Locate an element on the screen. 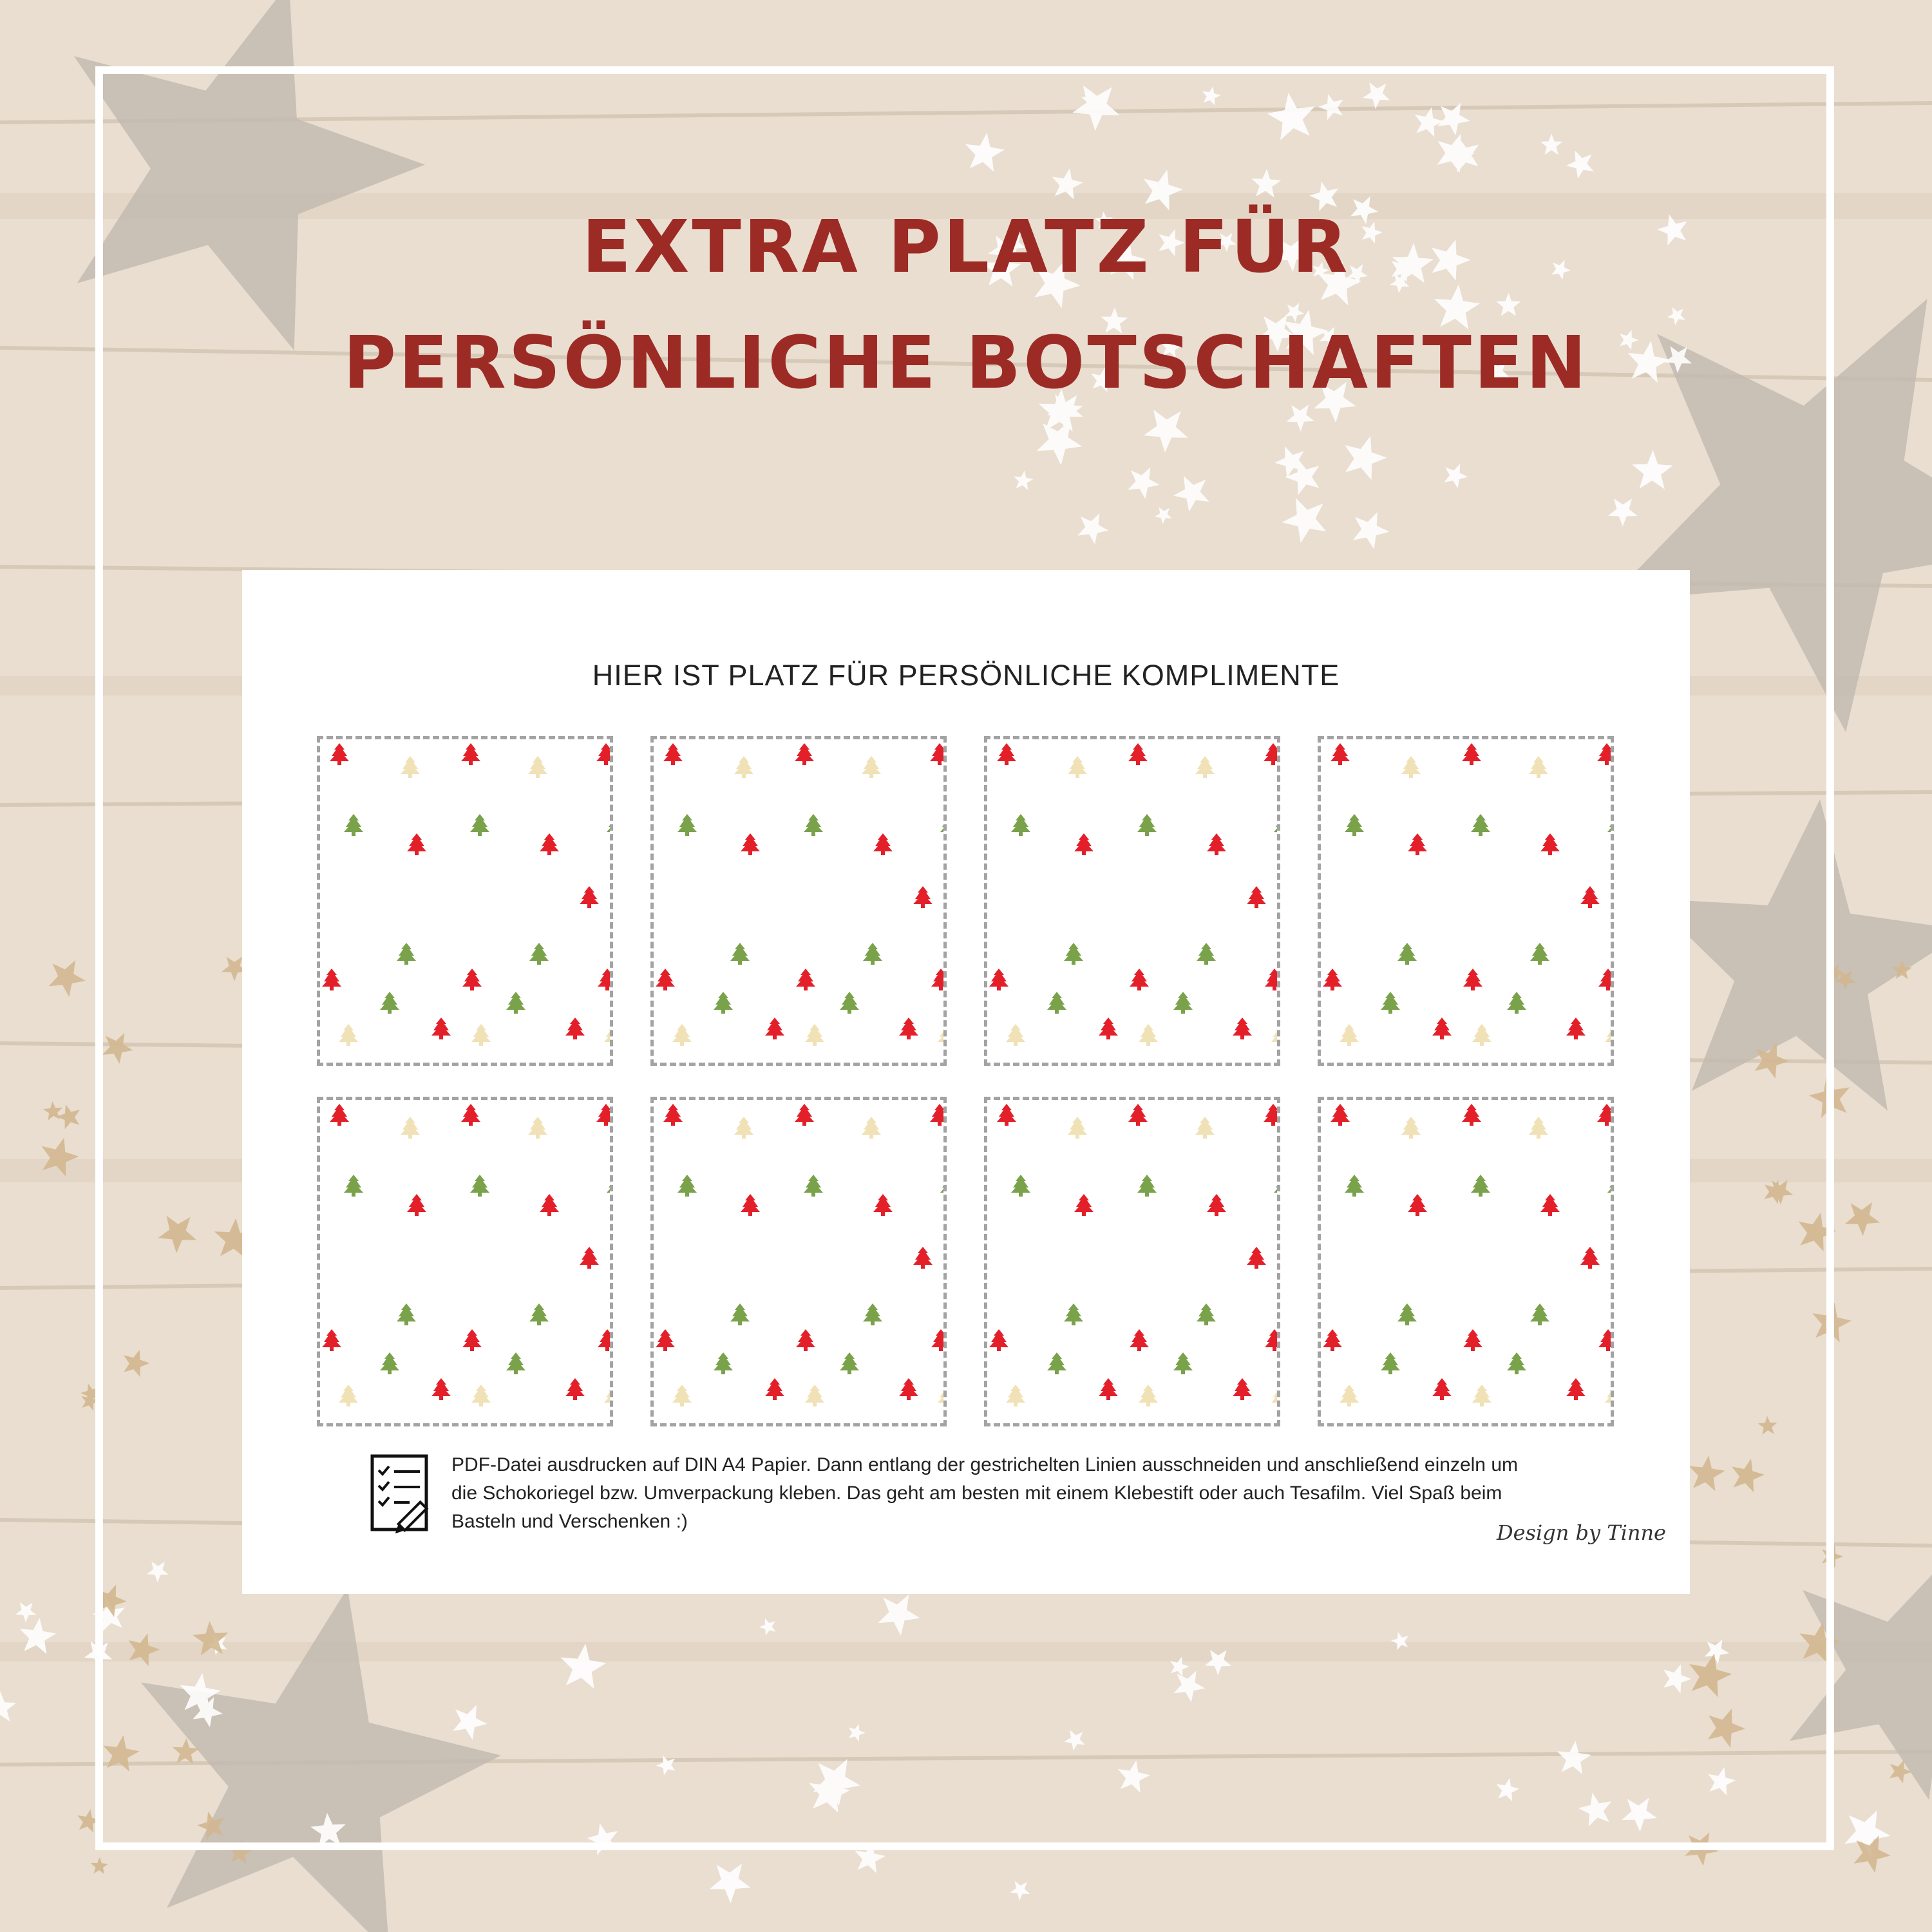  headline-line-2: PERSÖNLICHE BOTSCHAFTEN is located at coordinates (966, 363).